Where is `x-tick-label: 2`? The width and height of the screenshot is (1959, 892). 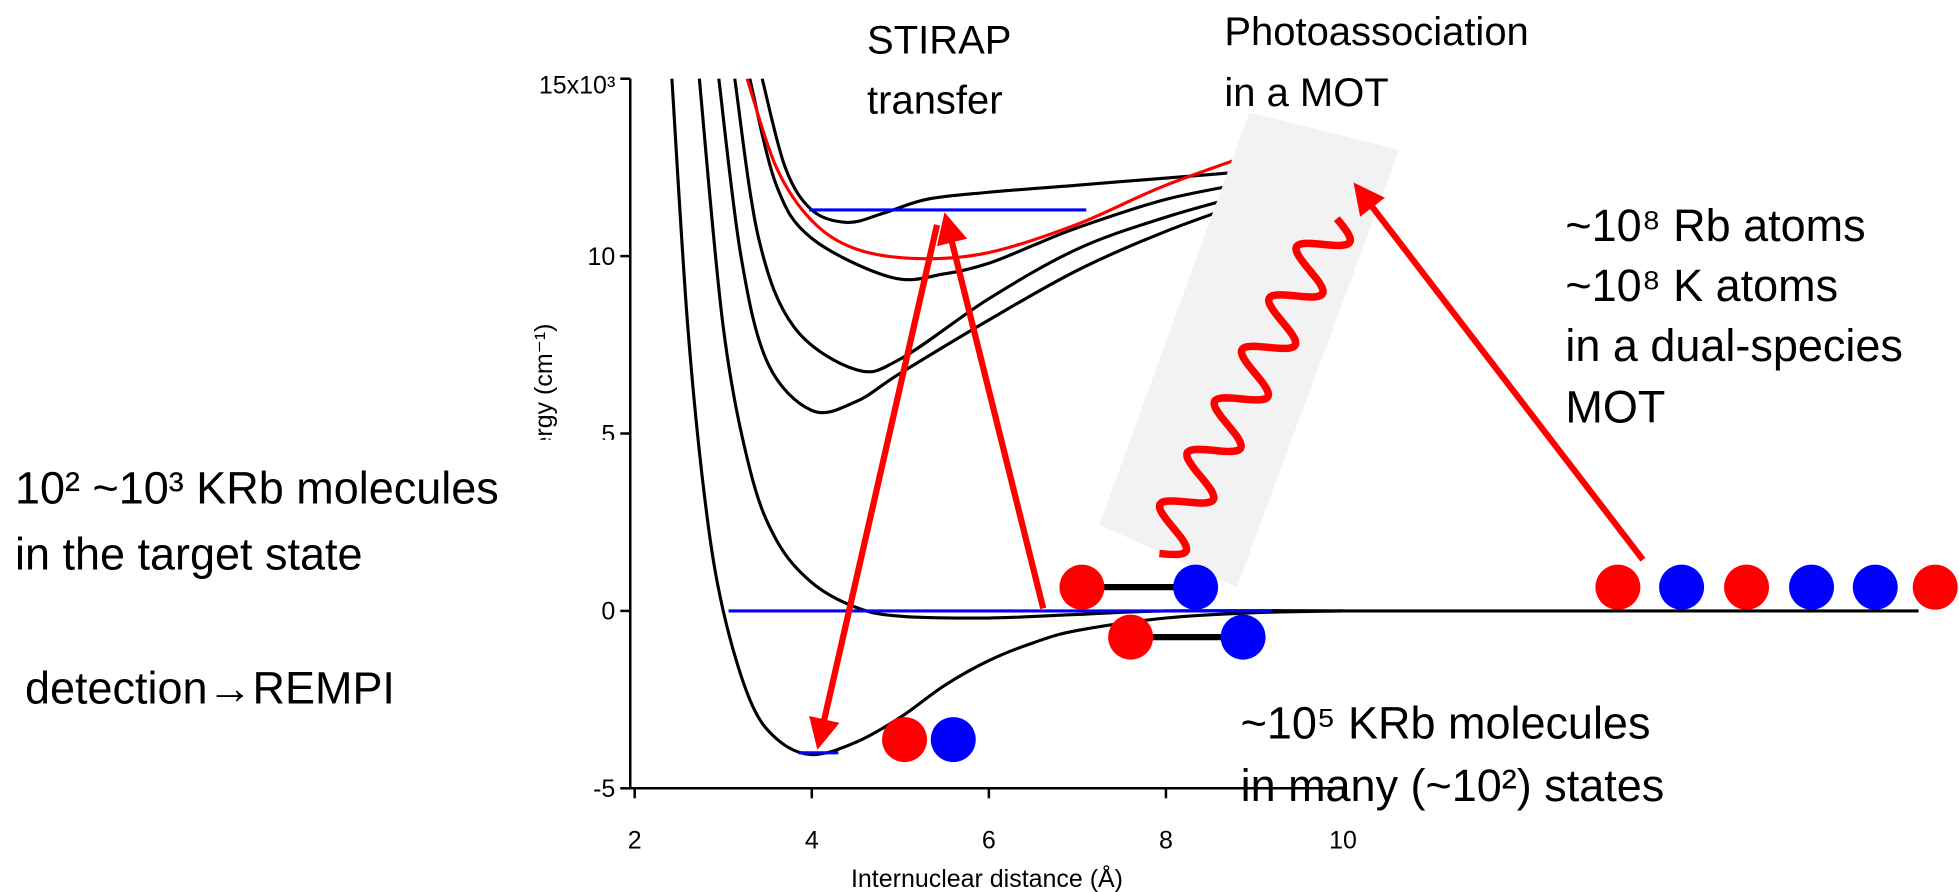
x-tick-label: 2 is located at coordinates (635, 840).